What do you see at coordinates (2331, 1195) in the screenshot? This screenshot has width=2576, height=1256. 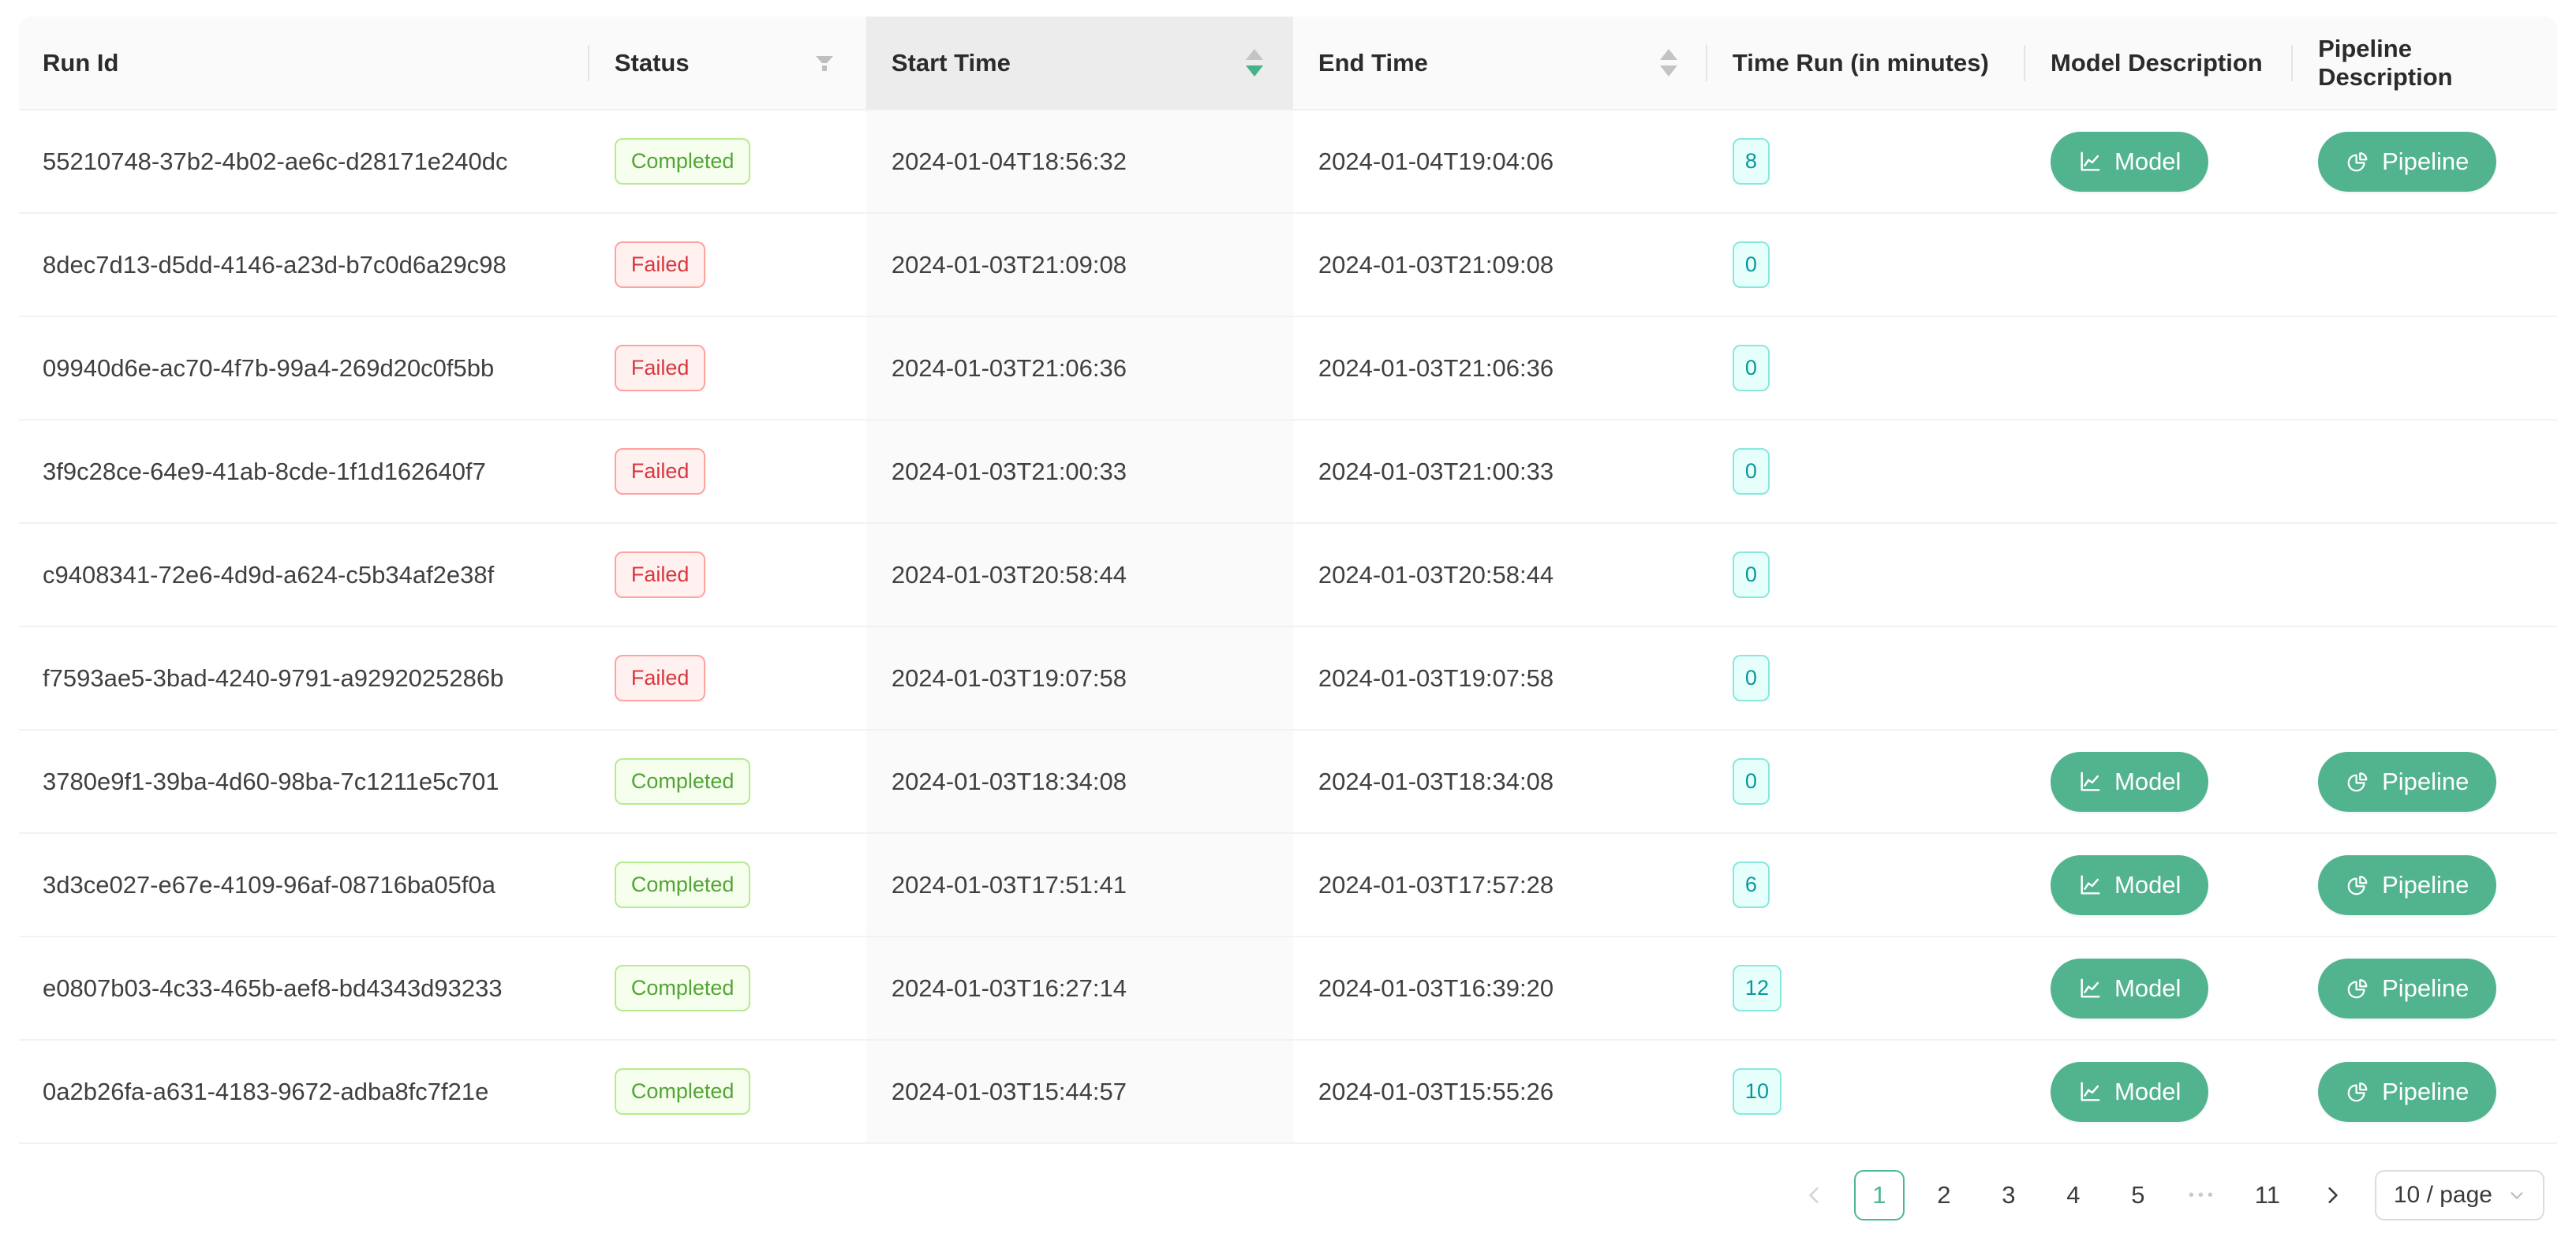 I see `next-page-button` at bounding box center [2331, 1195].